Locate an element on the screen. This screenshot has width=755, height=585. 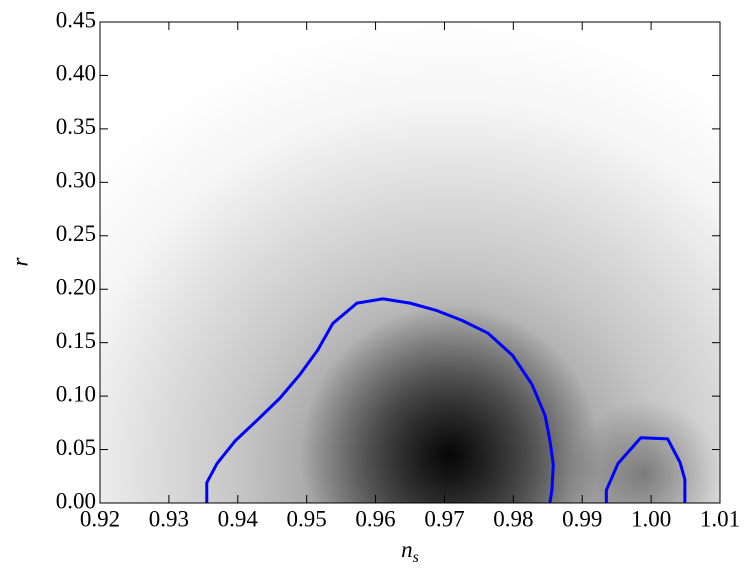
y-tick-label: 0.05 is located at coordinates (76, 447).